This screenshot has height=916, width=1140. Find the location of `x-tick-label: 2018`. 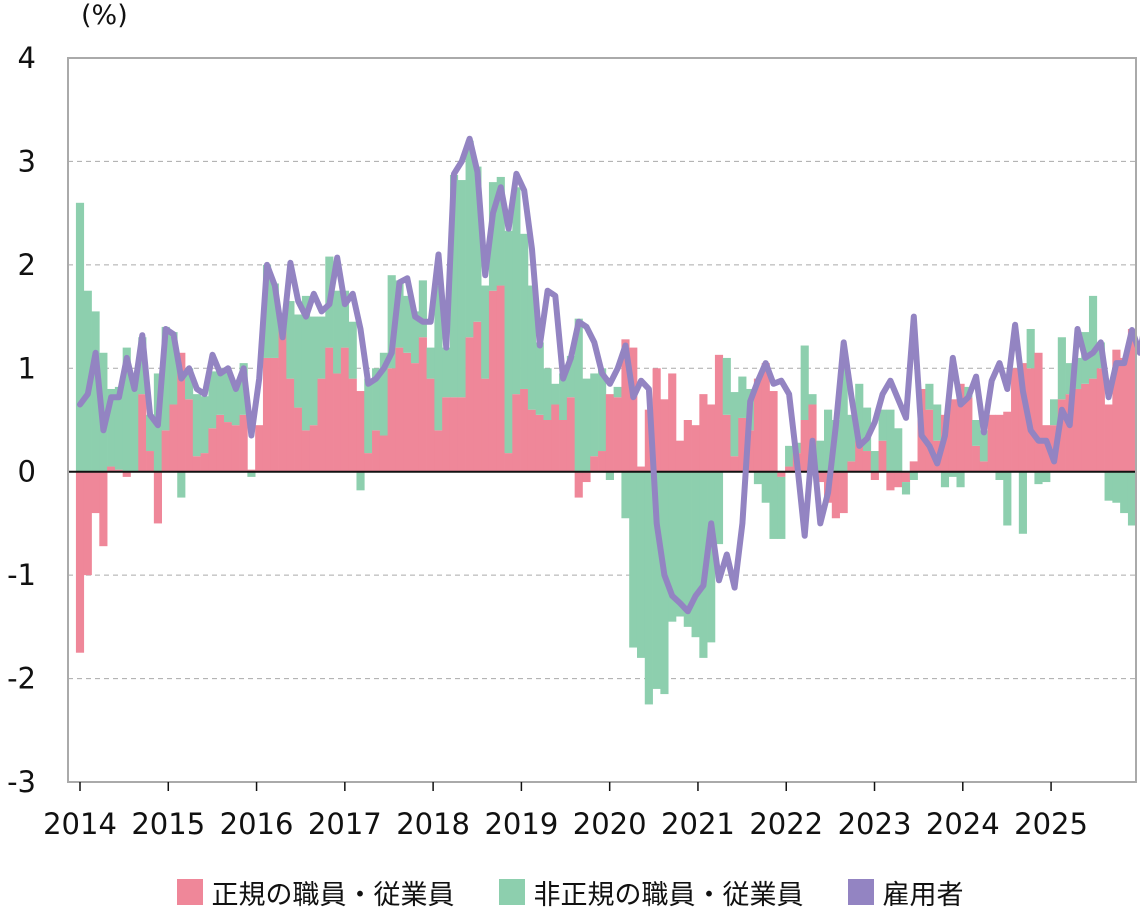

x-tick-label: 2018 is located at coordinates (433, 824).